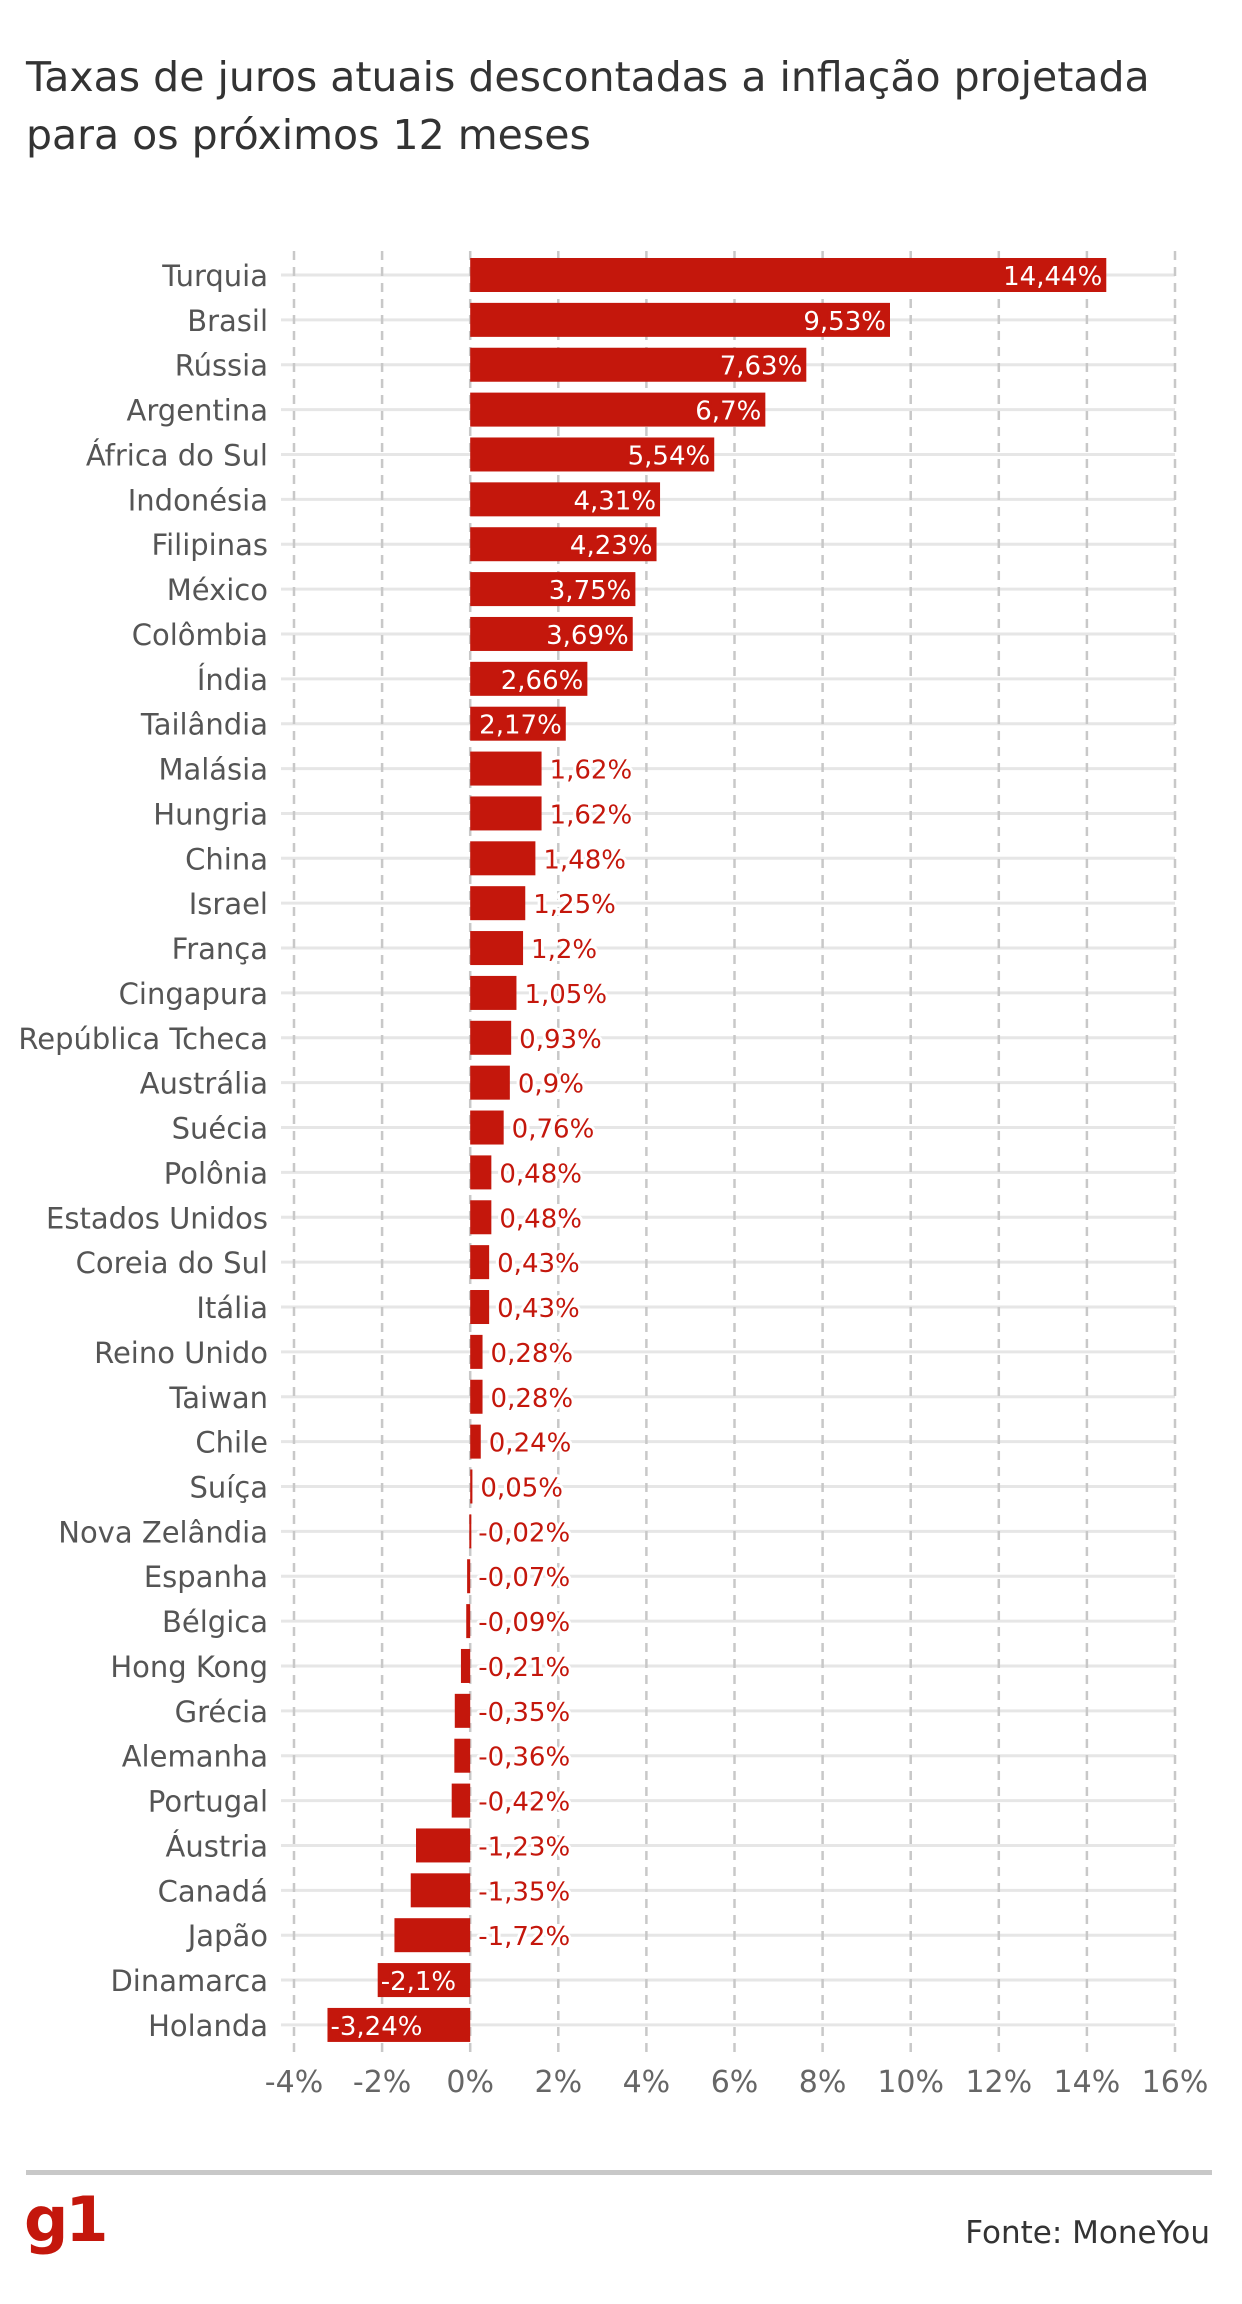  What do you see at coordinates (227, 1936) in the screenshot?
I see `category-label: Japão` at bounding box center [227, 1936].